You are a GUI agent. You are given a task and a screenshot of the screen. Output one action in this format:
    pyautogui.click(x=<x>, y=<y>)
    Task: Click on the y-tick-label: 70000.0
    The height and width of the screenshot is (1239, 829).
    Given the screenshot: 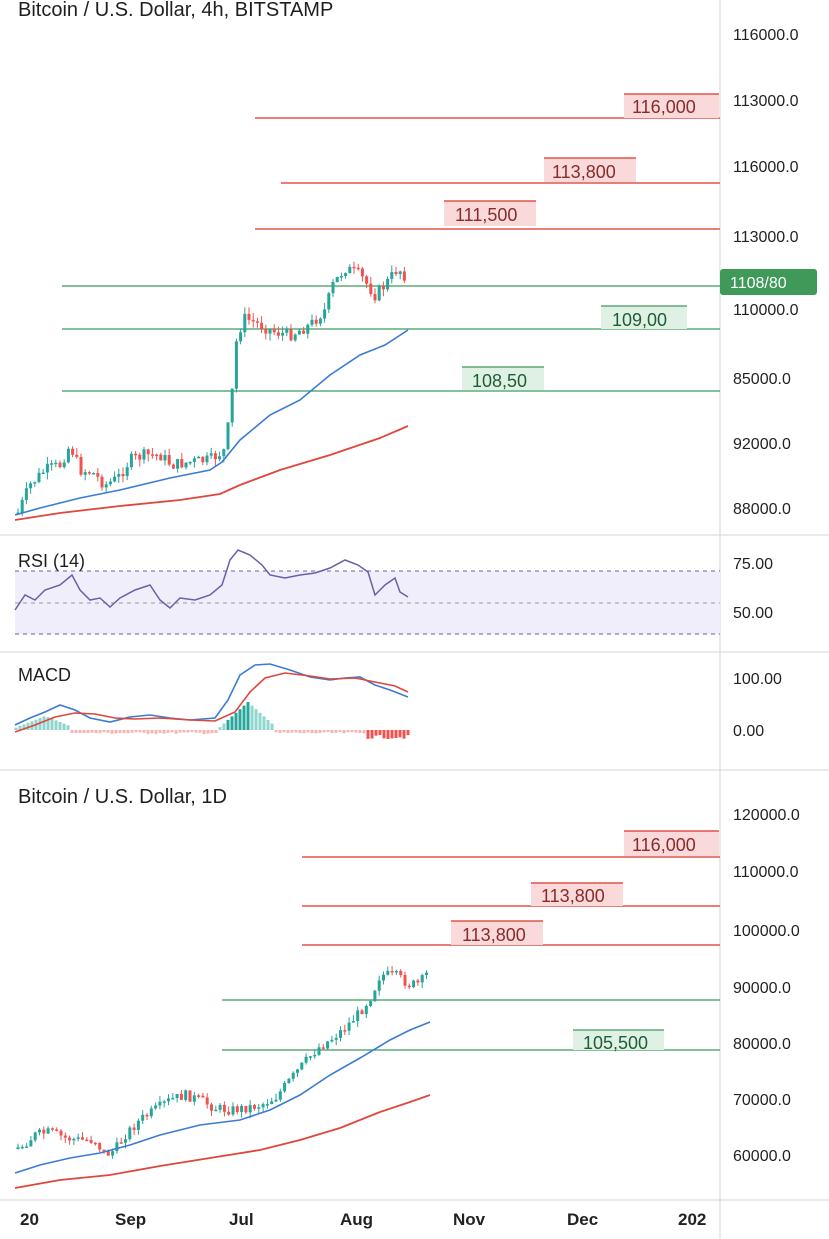 What is the action you would take?
    pyautogui.click(x=762, y=1100)
    